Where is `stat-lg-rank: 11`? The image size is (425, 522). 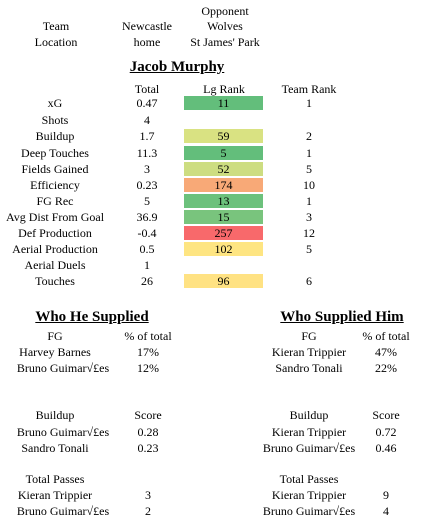
stat-lg-rank: 11 is located at coordinates (223, 103).